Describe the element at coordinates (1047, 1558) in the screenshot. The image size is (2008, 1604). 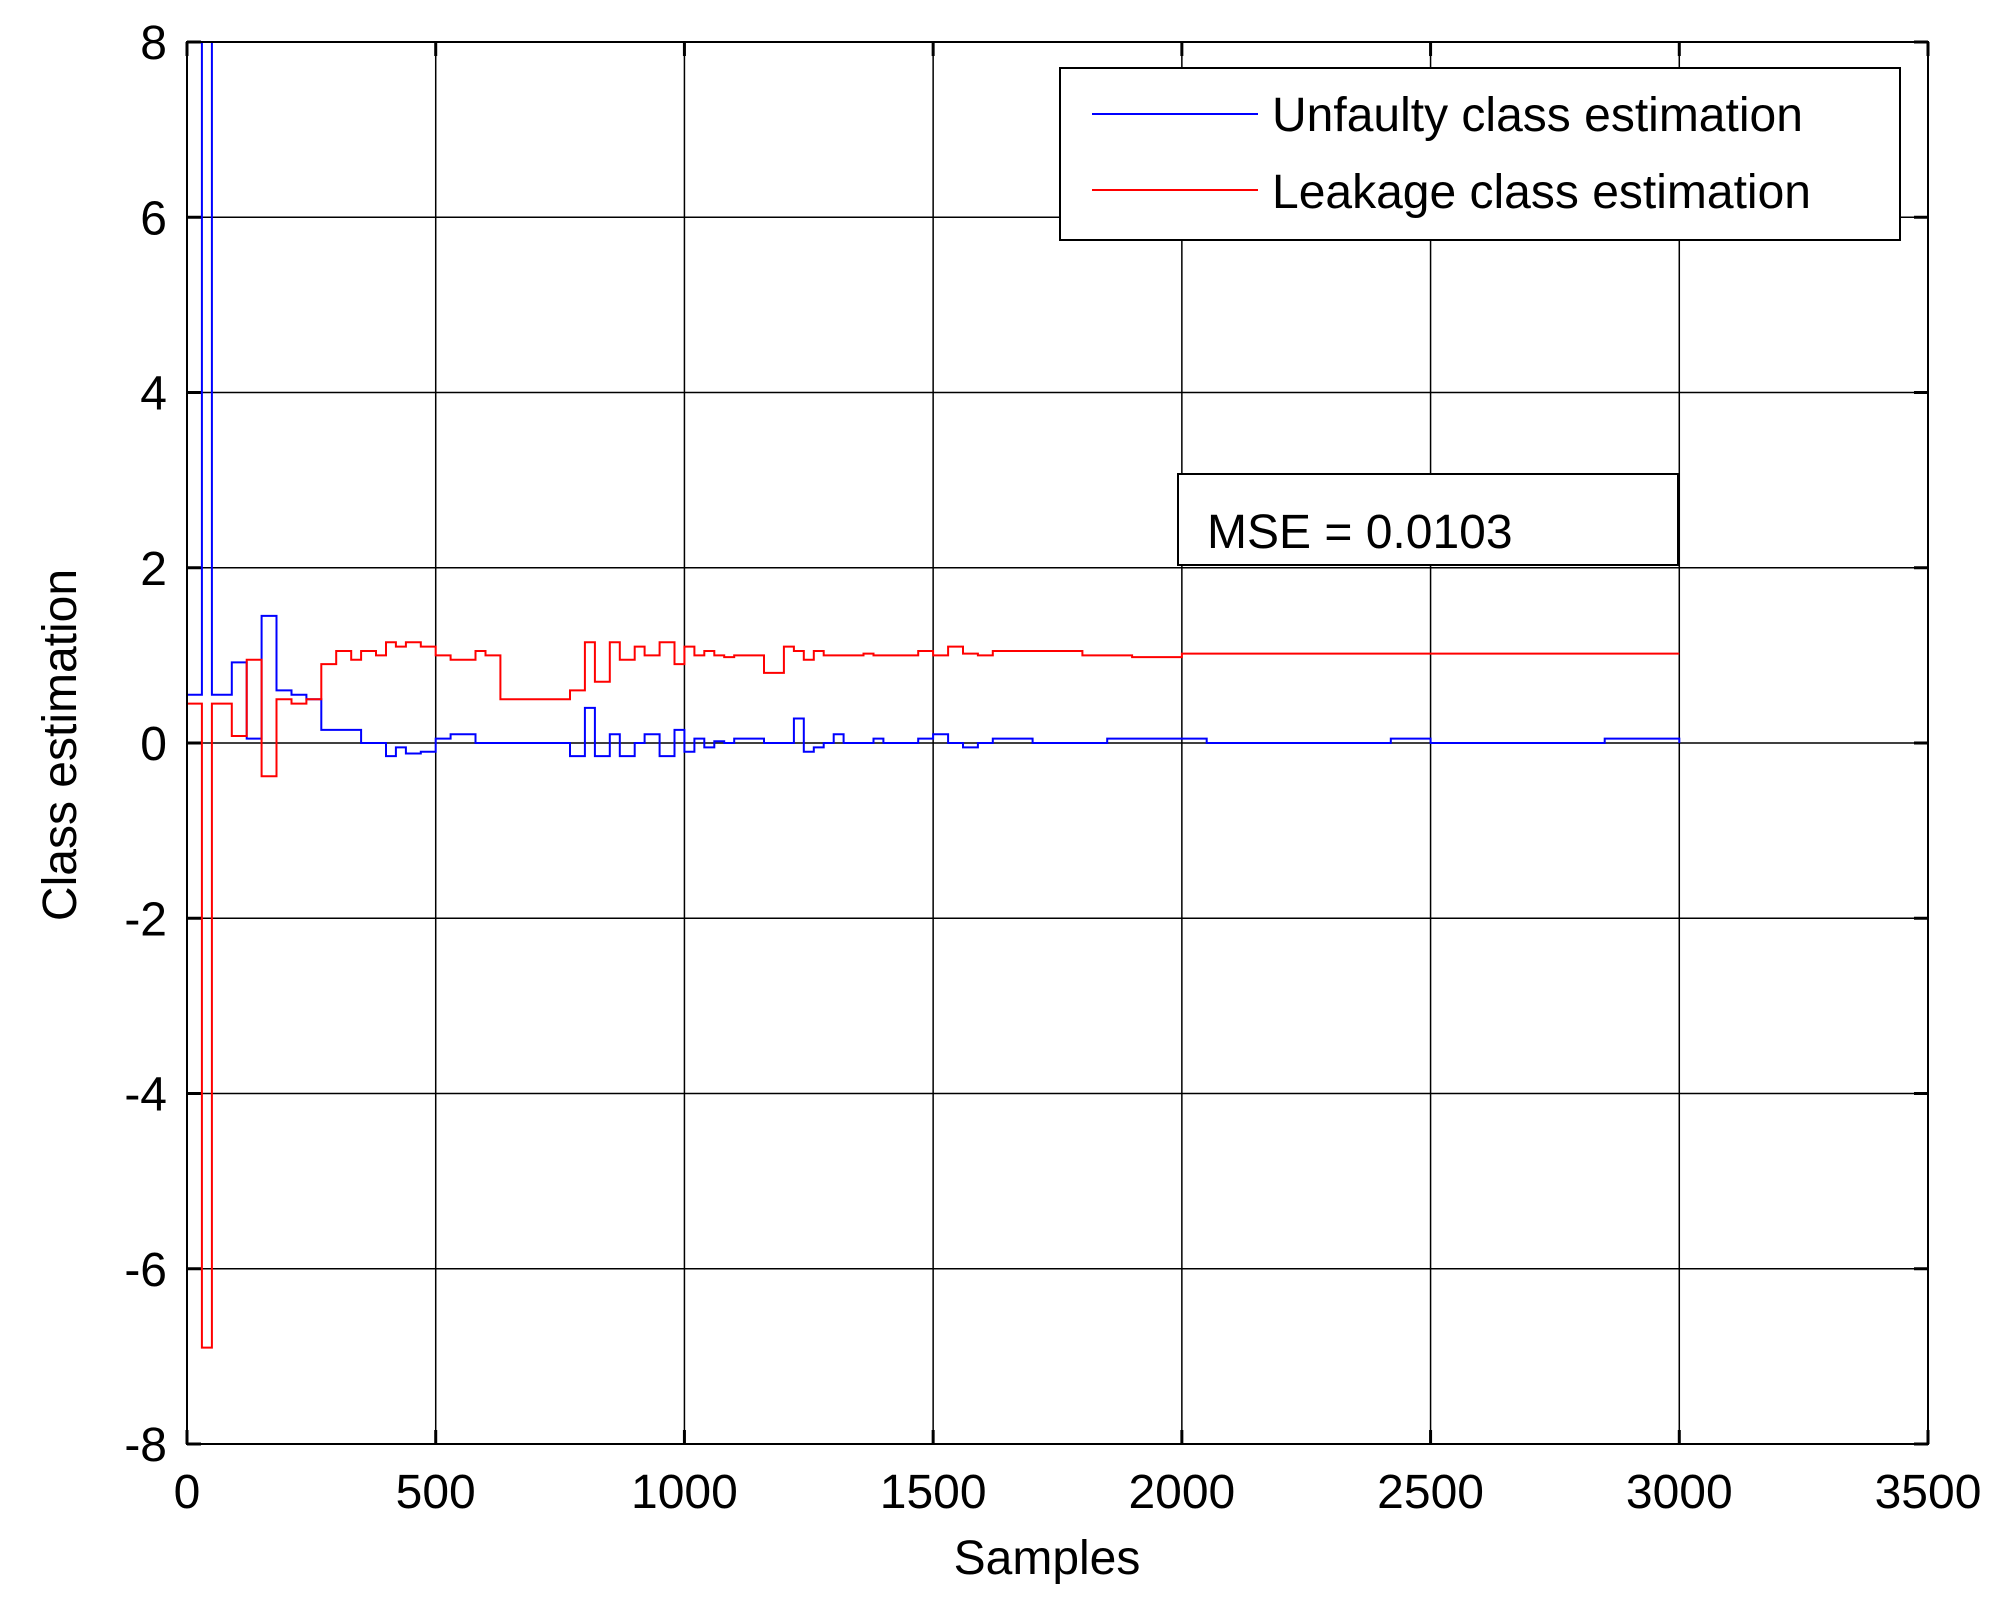
I see `x-axis-label: Samples` at that location.